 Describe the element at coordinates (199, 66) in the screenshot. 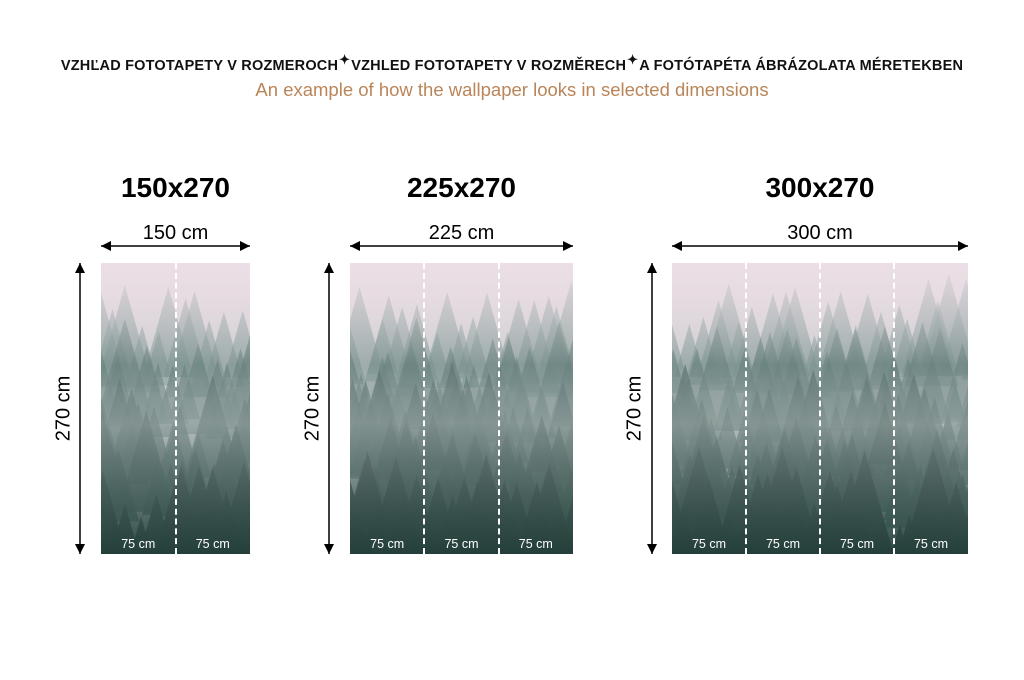

I see `title-sk: VZHĽAD FOTOTAPETY V ROZMEROCH` at that location.